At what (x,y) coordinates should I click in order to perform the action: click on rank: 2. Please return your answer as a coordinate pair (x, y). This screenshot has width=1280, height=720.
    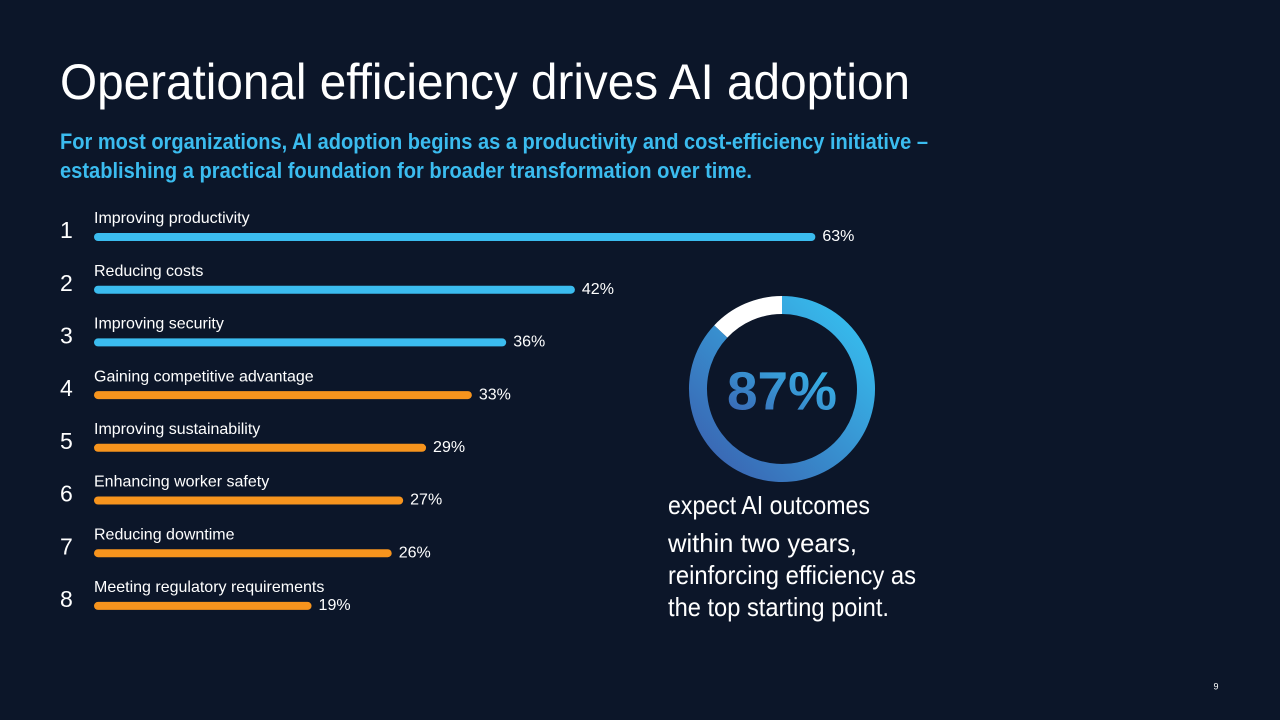
    Looking at the image, I should click on (66, 283).